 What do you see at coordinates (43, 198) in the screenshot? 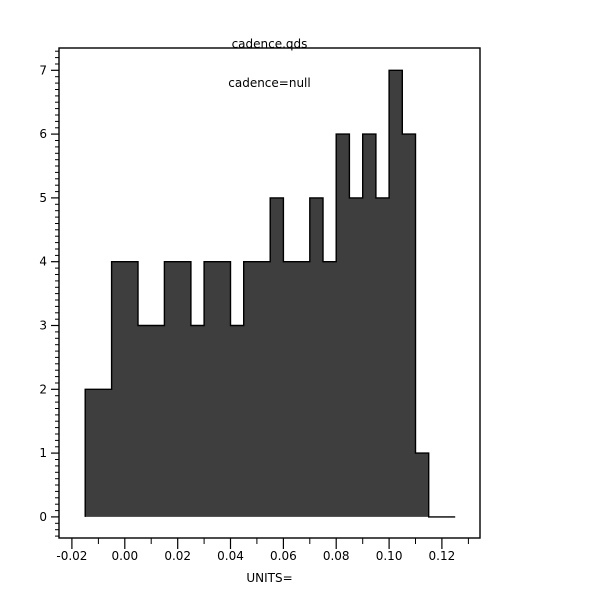
I see `y-tick-label: 5` at bounding box center [43, 198].